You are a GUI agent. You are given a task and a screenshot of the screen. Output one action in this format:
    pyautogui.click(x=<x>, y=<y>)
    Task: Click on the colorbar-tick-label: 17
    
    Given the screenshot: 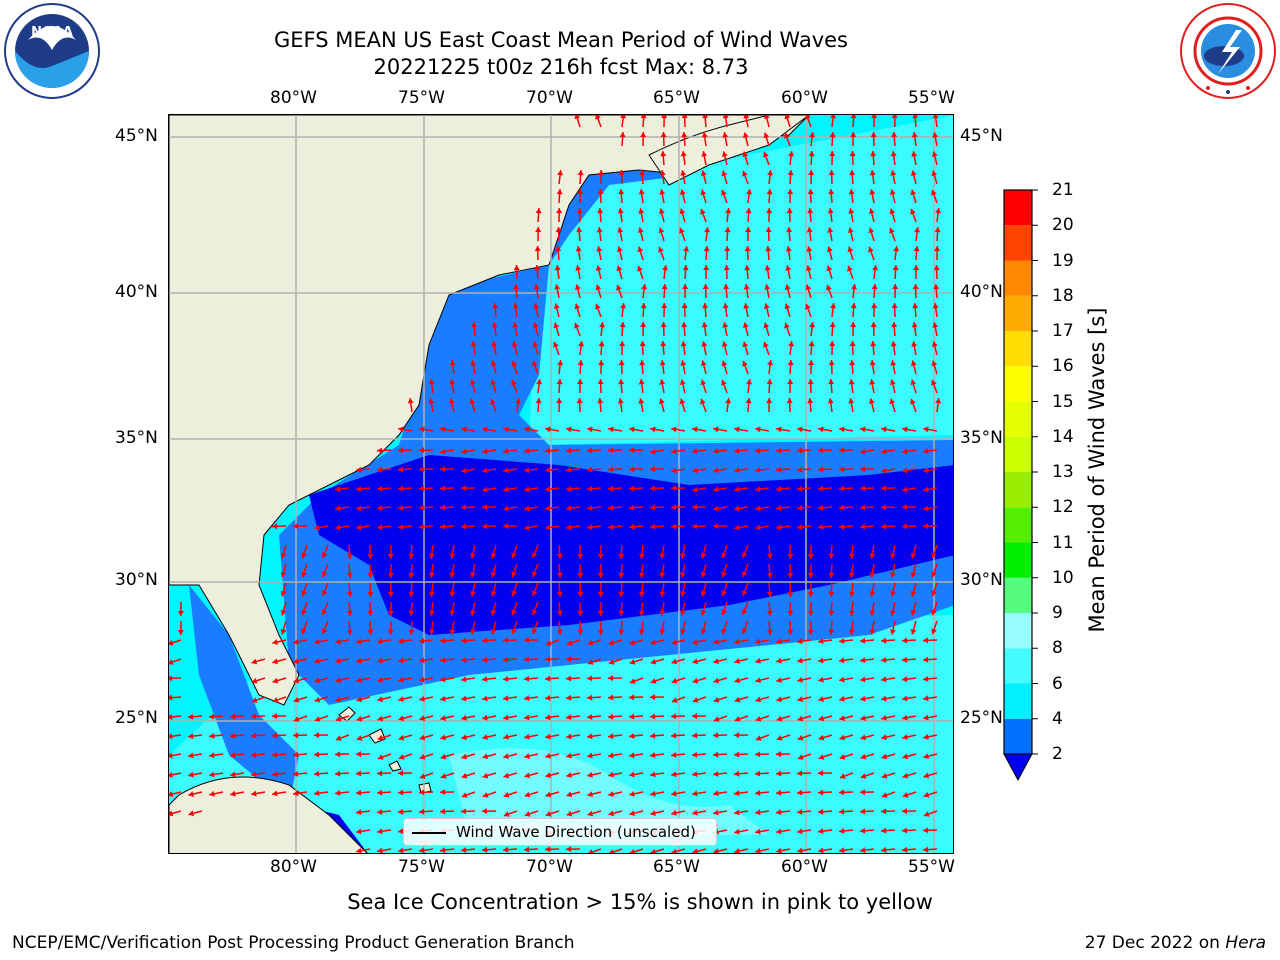 What is the action you would take?
    pyautogui.click(x=1063, y=331)
    